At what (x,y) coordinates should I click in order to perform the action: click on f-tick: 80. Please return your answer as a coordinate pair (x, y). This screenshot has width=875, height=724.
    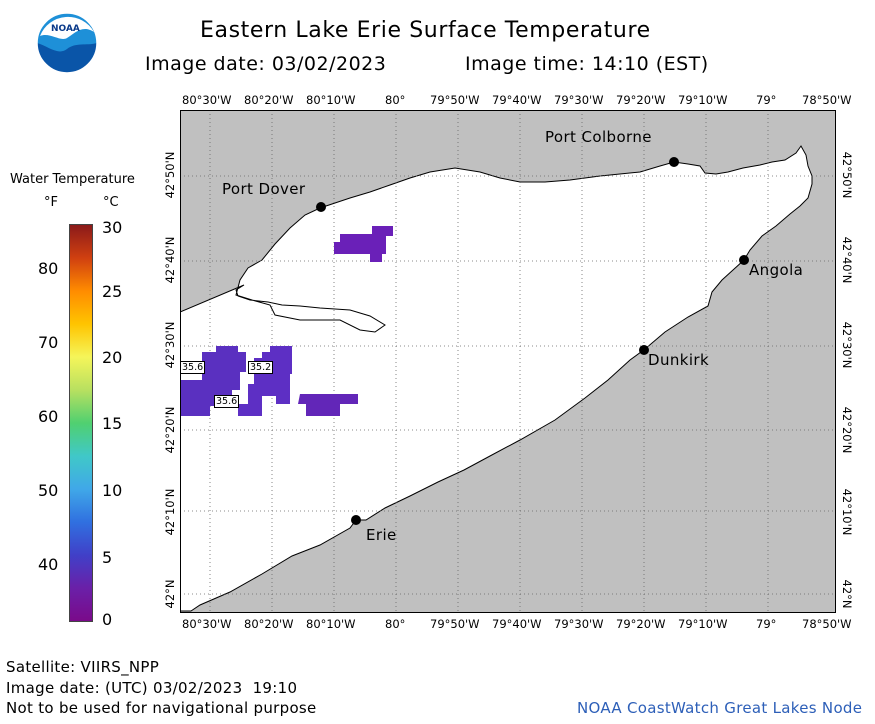
    Looking at the image, I should click on (48, 268).